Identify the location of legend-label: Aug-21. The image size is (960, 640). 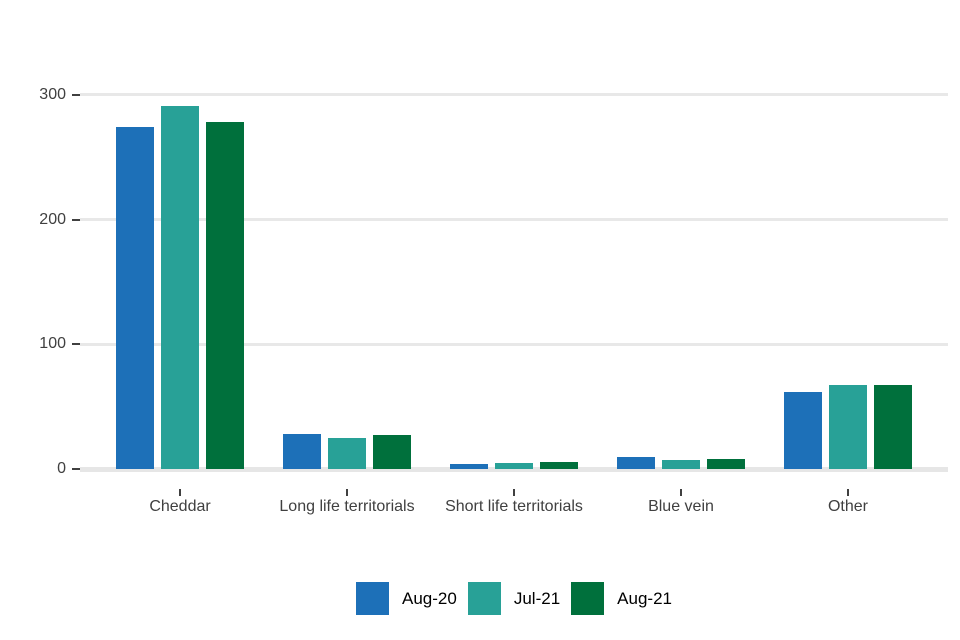
(644, 598).